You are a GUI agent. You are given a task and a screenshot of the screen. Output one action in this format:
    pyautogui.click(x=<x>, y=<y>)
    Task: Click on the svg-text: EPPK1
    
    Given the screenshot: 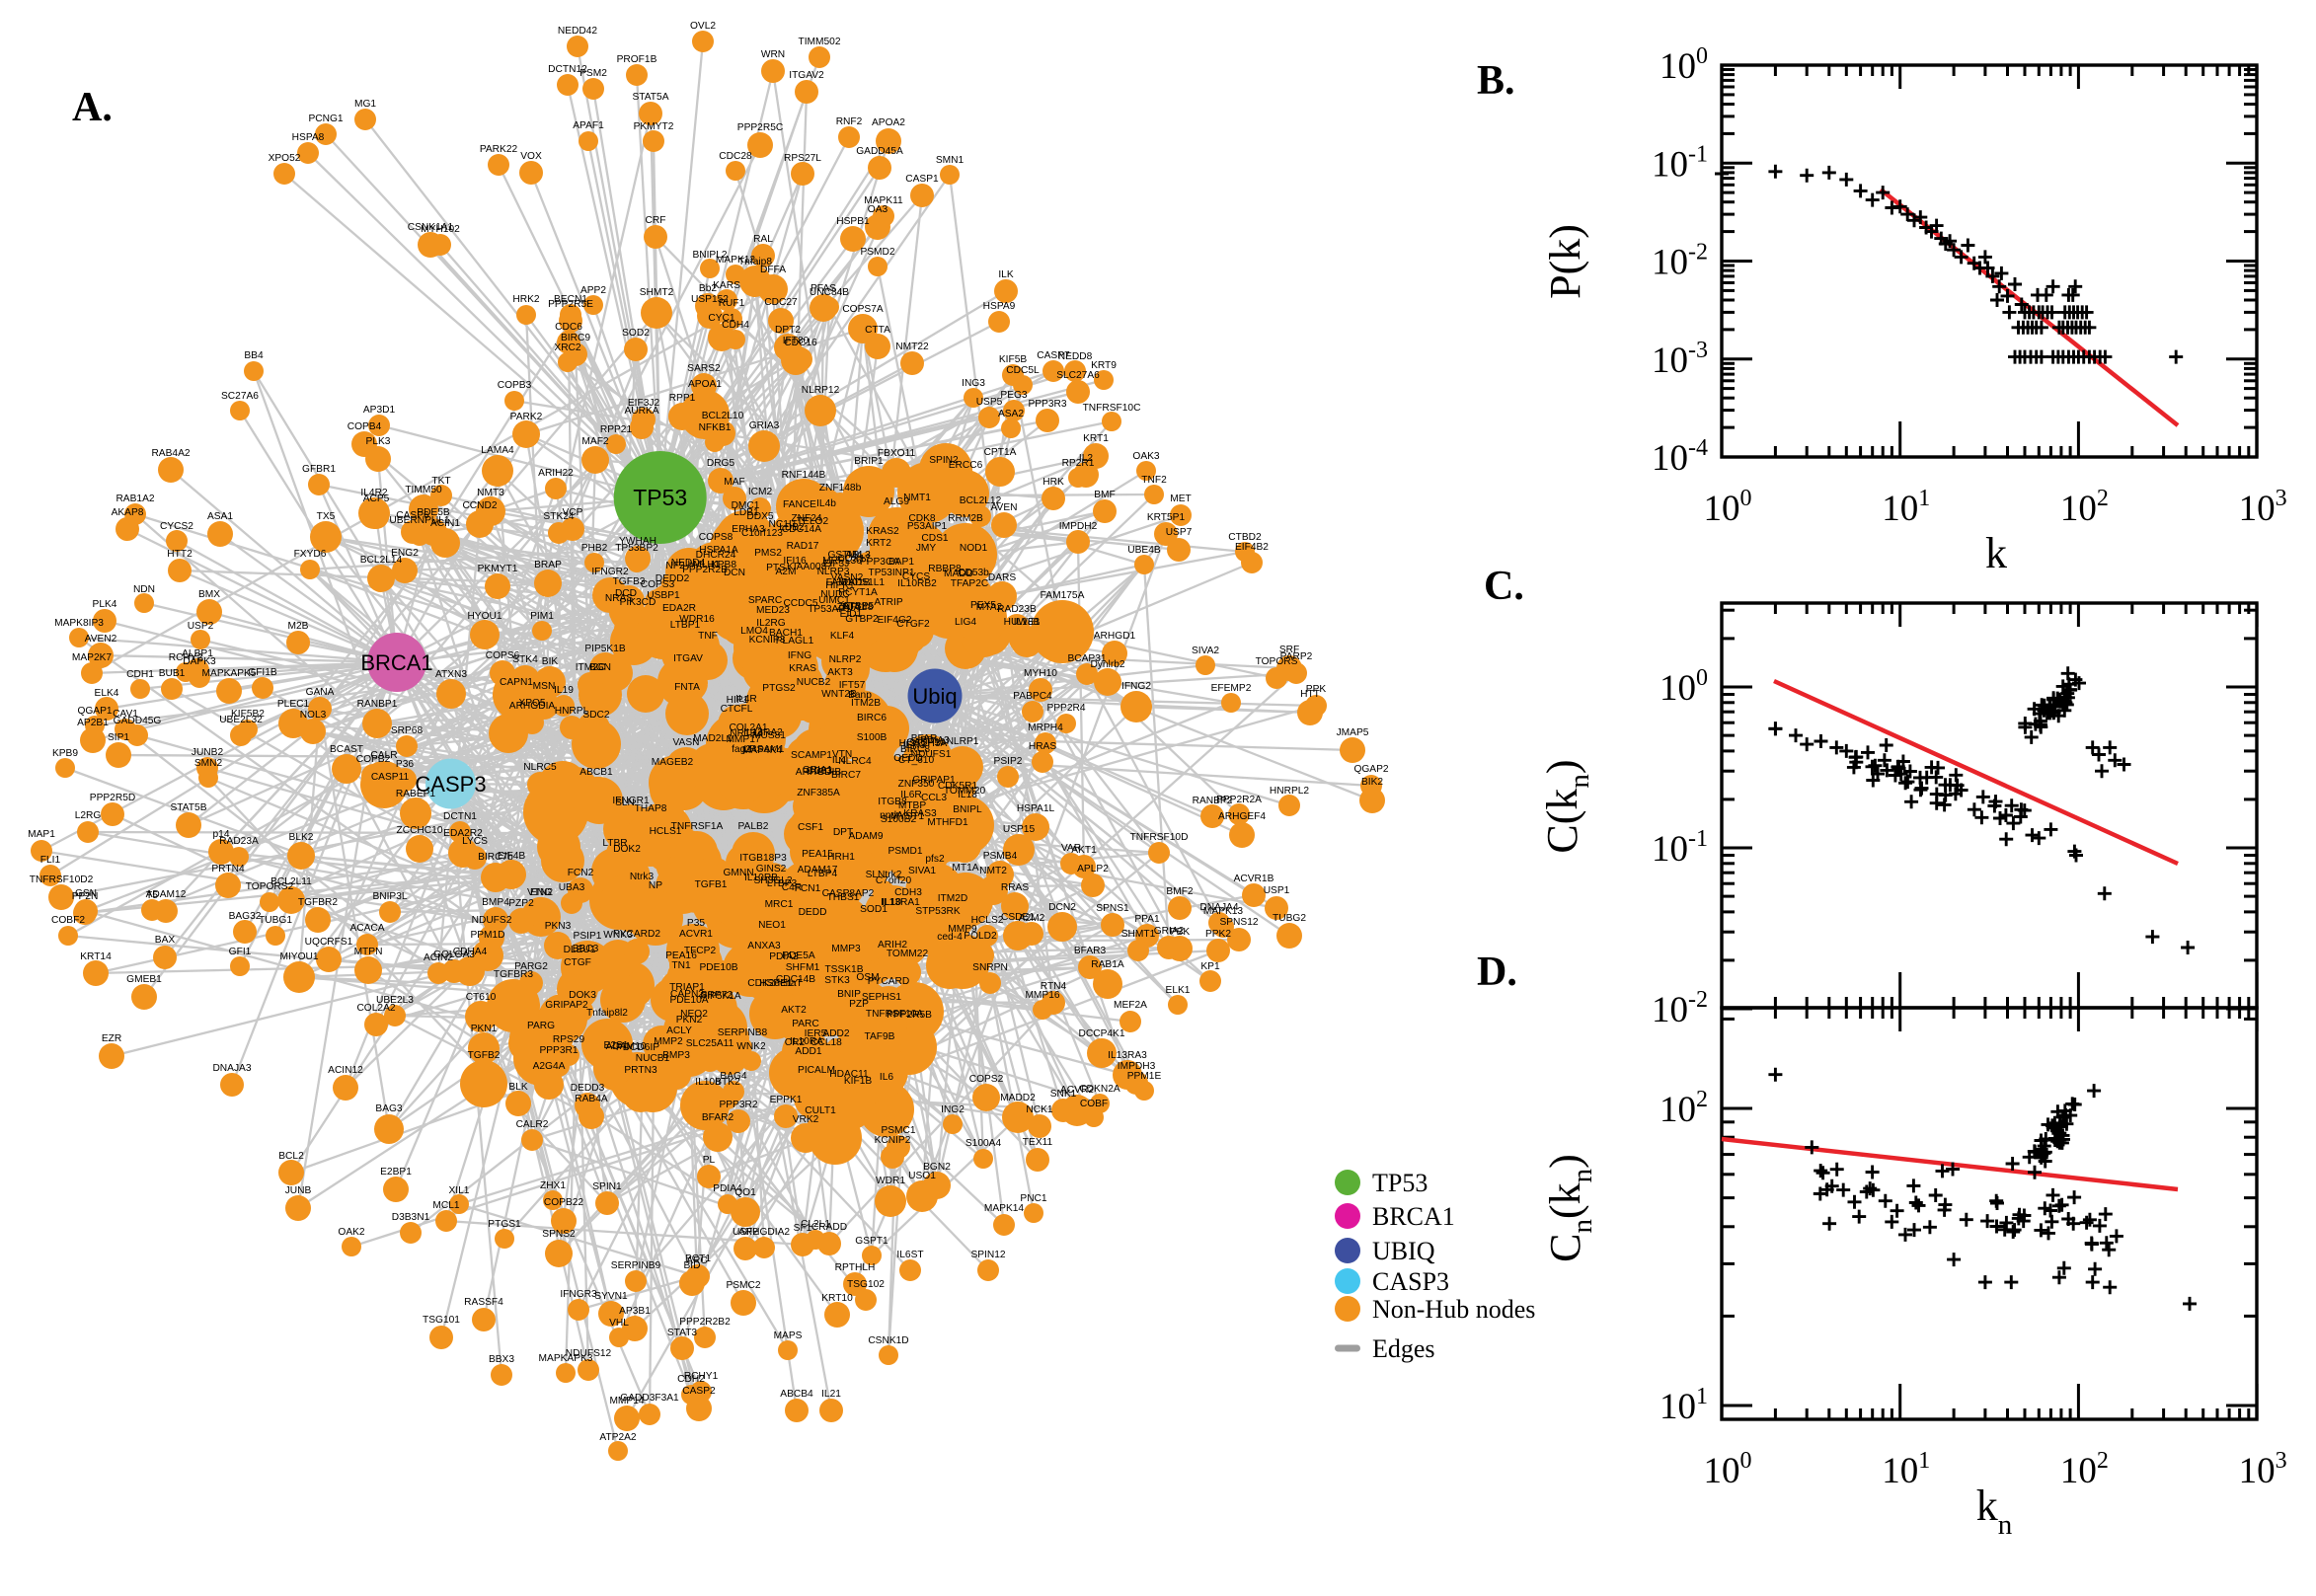 What is the action you would take?
    pyautogui.click(x=786, y=1100)
    